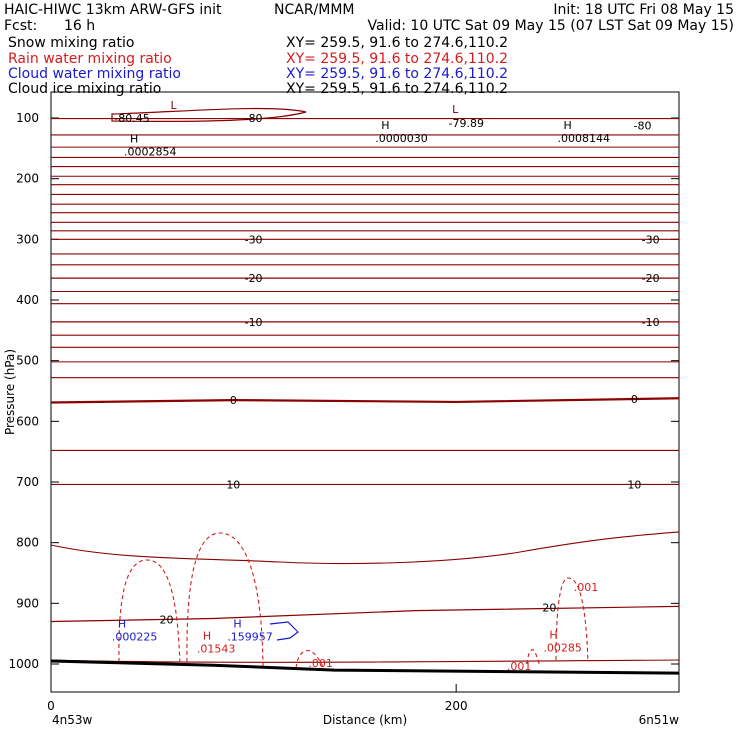 This screenshot has width=740, height=740. Describe the element at coordinates (71, 43) in the screenshot. I see `field-name-snow: Snow mixing ratio` at that location.